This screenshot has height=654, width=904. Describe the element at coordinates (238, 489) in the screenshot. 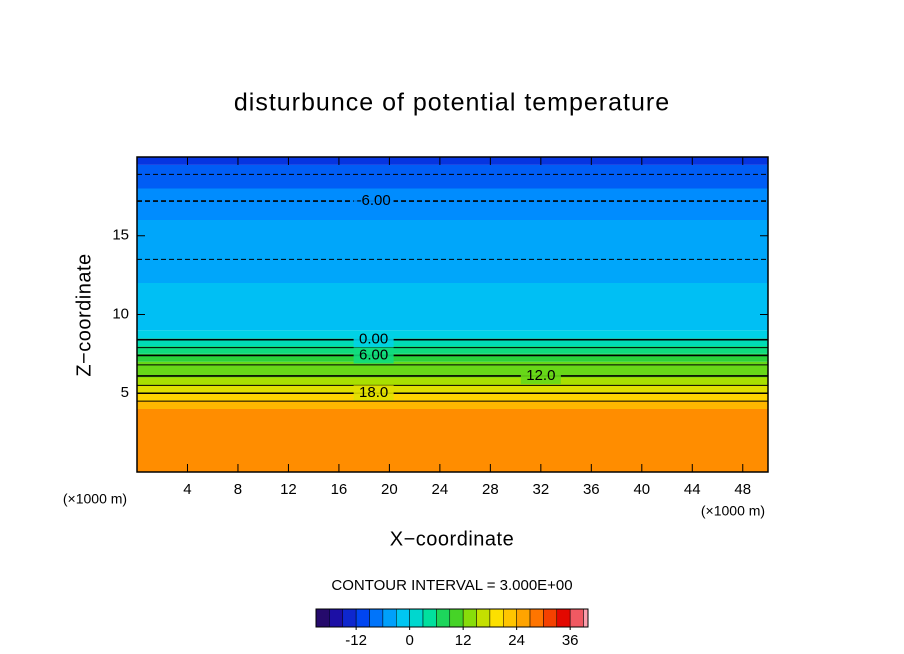

I see `x-tick-label: 8` at that location.